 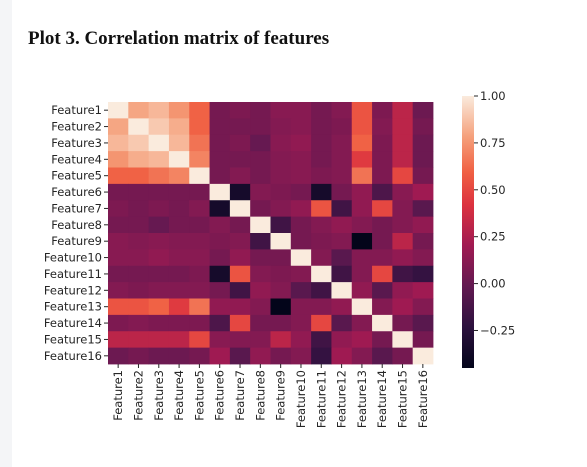 What do you see at coordinates (159, 395) in the screenshot?
I see `x-tick-label: Feature3` at bounding box center [159, 395].